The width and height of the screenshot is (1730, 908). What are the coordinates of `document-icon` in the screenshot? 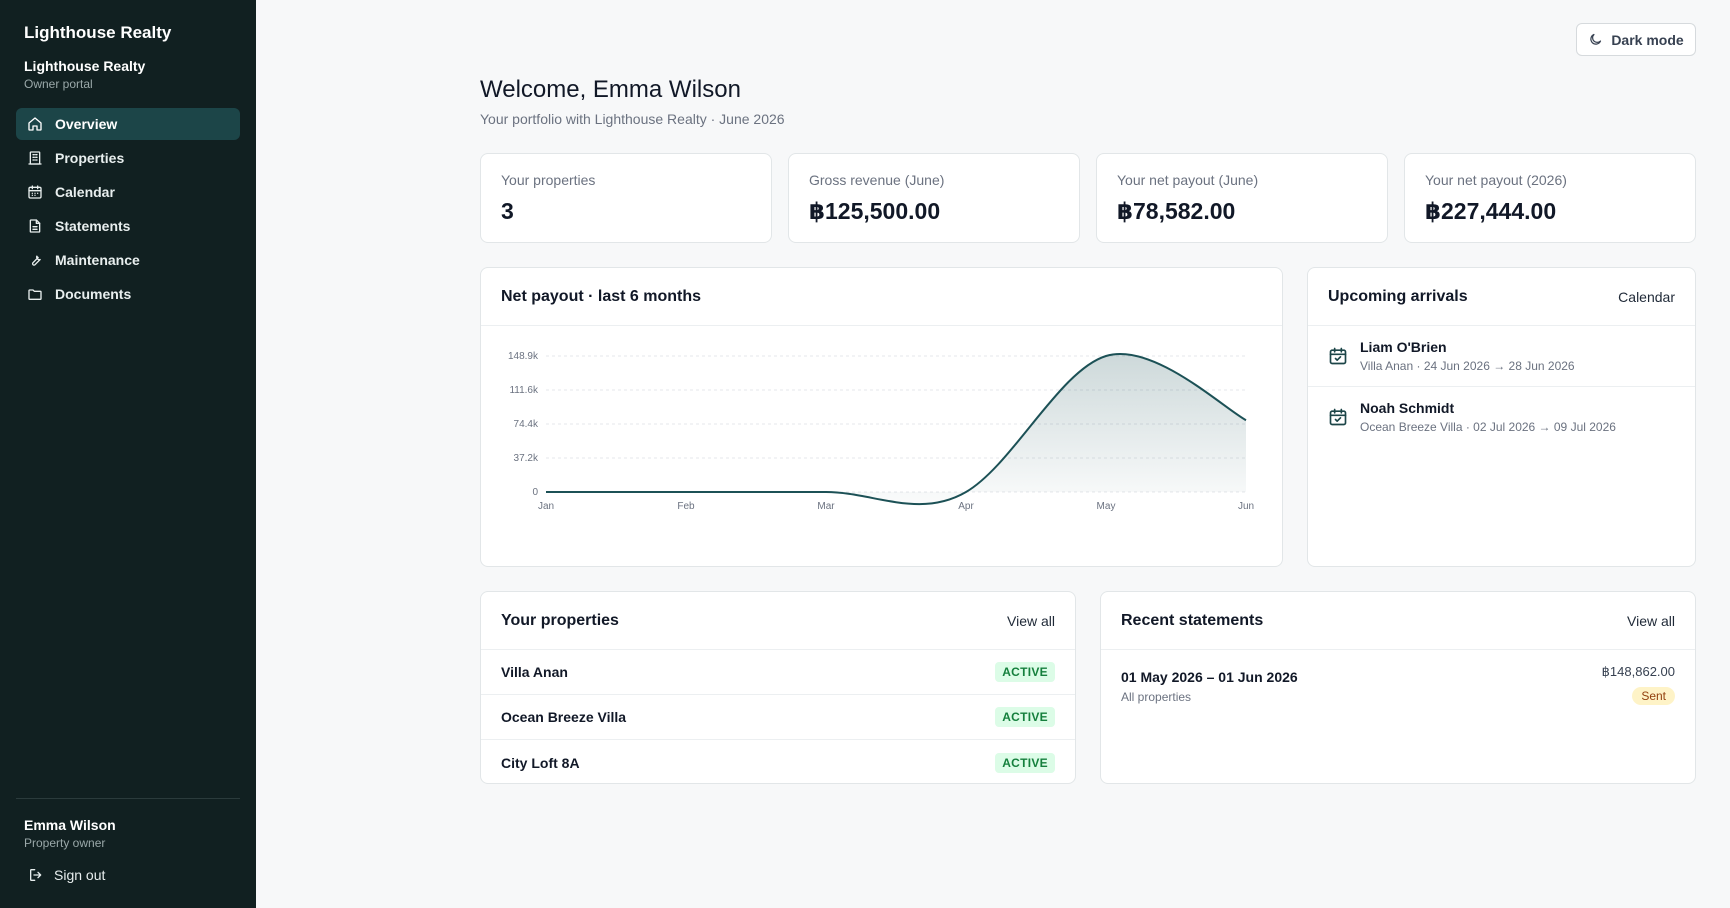 It's located at (35, 226).